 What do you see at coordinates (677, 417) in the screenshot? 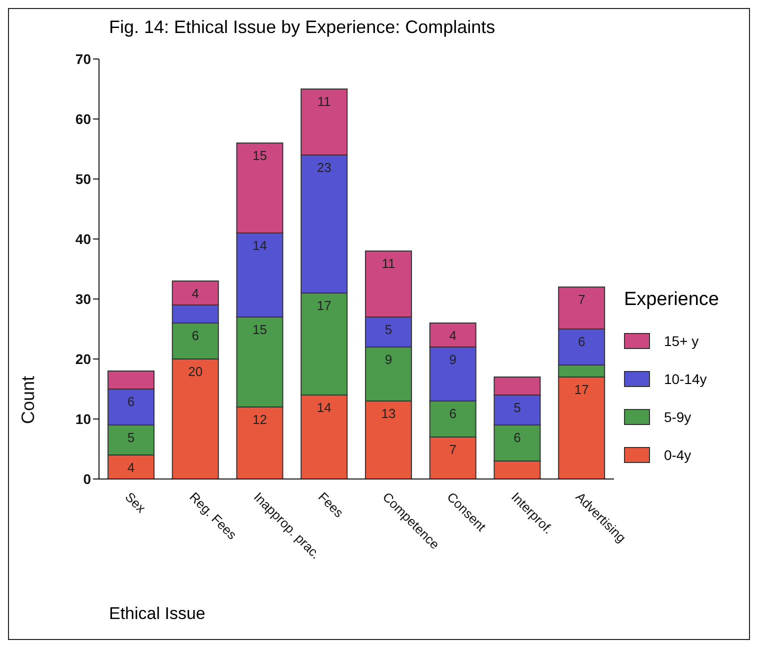
I see `legend-label: 5-9y` at bounding box center [677, 417].